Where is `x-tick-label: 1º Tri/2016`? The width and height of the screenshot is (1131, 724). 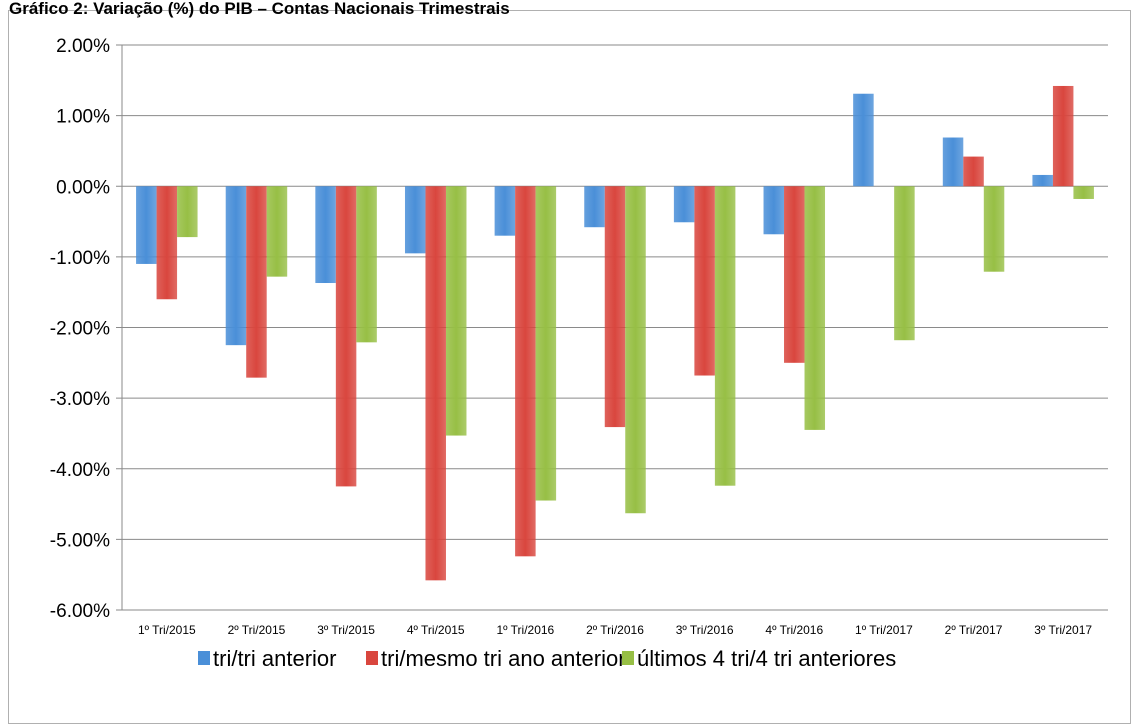
x-tick-label: 1º Tri/2016 is located at coordinates (525, 630).